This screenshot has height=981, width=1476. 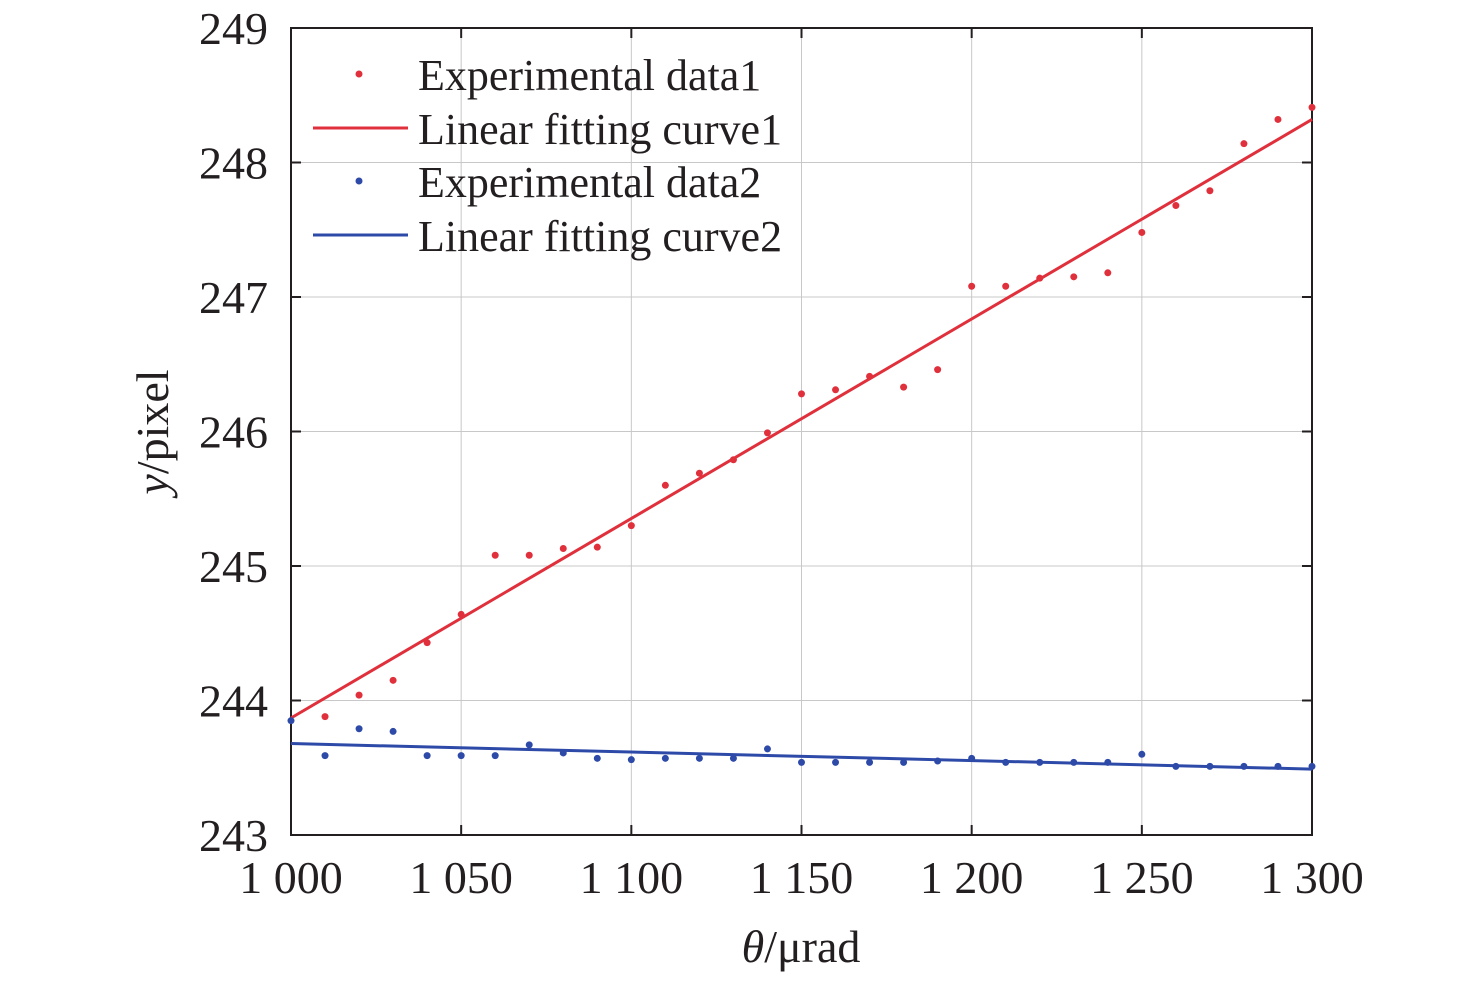 What do you see at coordinates (152, 433) in the screenshot?
I see `y-axis-label: y/pixel` at bounding box center [152, 433].